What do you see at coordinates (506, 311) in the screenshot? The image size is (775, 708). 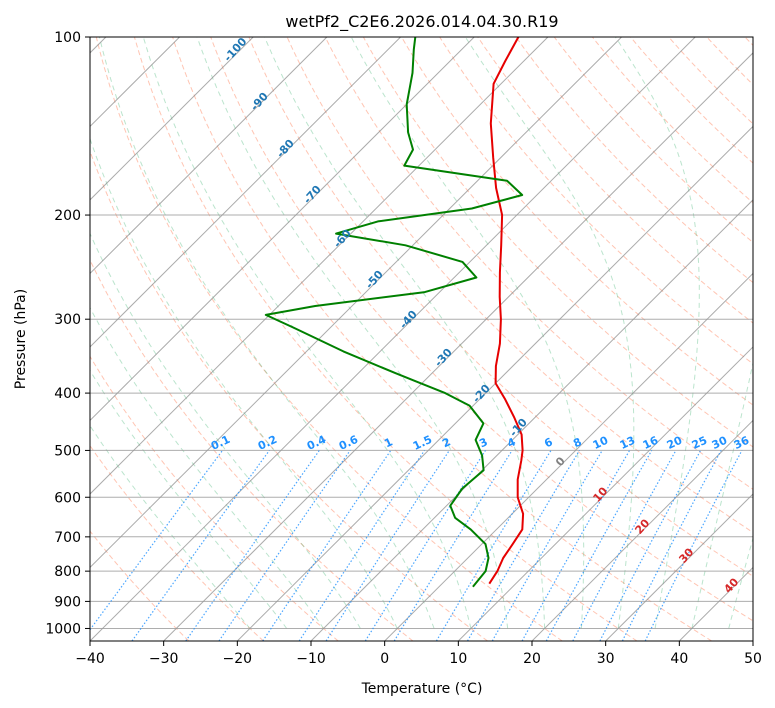 I see `temperature-profile-line` at bounding box center [506, 311].